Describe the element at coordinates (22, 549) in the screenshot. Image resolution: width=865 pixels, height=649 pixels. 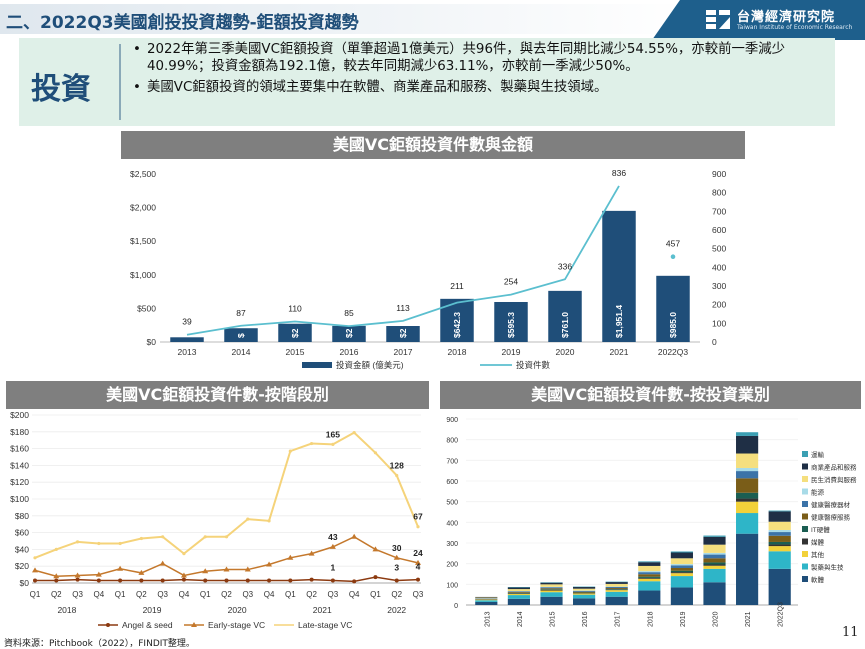
I see `y-tick-label: $40` at that location.